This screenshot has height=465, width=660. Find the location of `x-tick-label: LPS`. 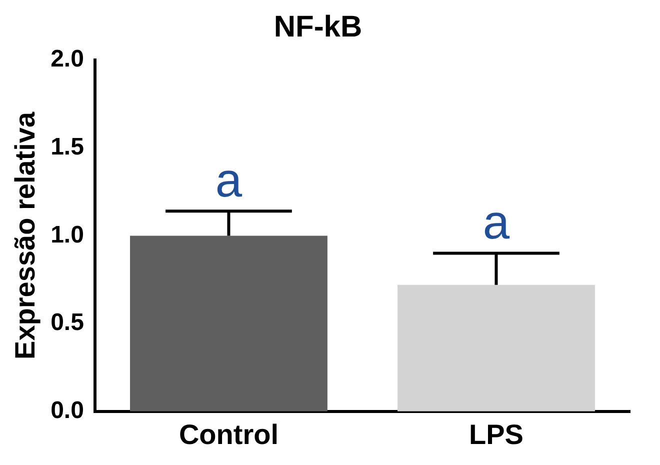

x-tick-label: LPS is located at coordinates (496, 434).